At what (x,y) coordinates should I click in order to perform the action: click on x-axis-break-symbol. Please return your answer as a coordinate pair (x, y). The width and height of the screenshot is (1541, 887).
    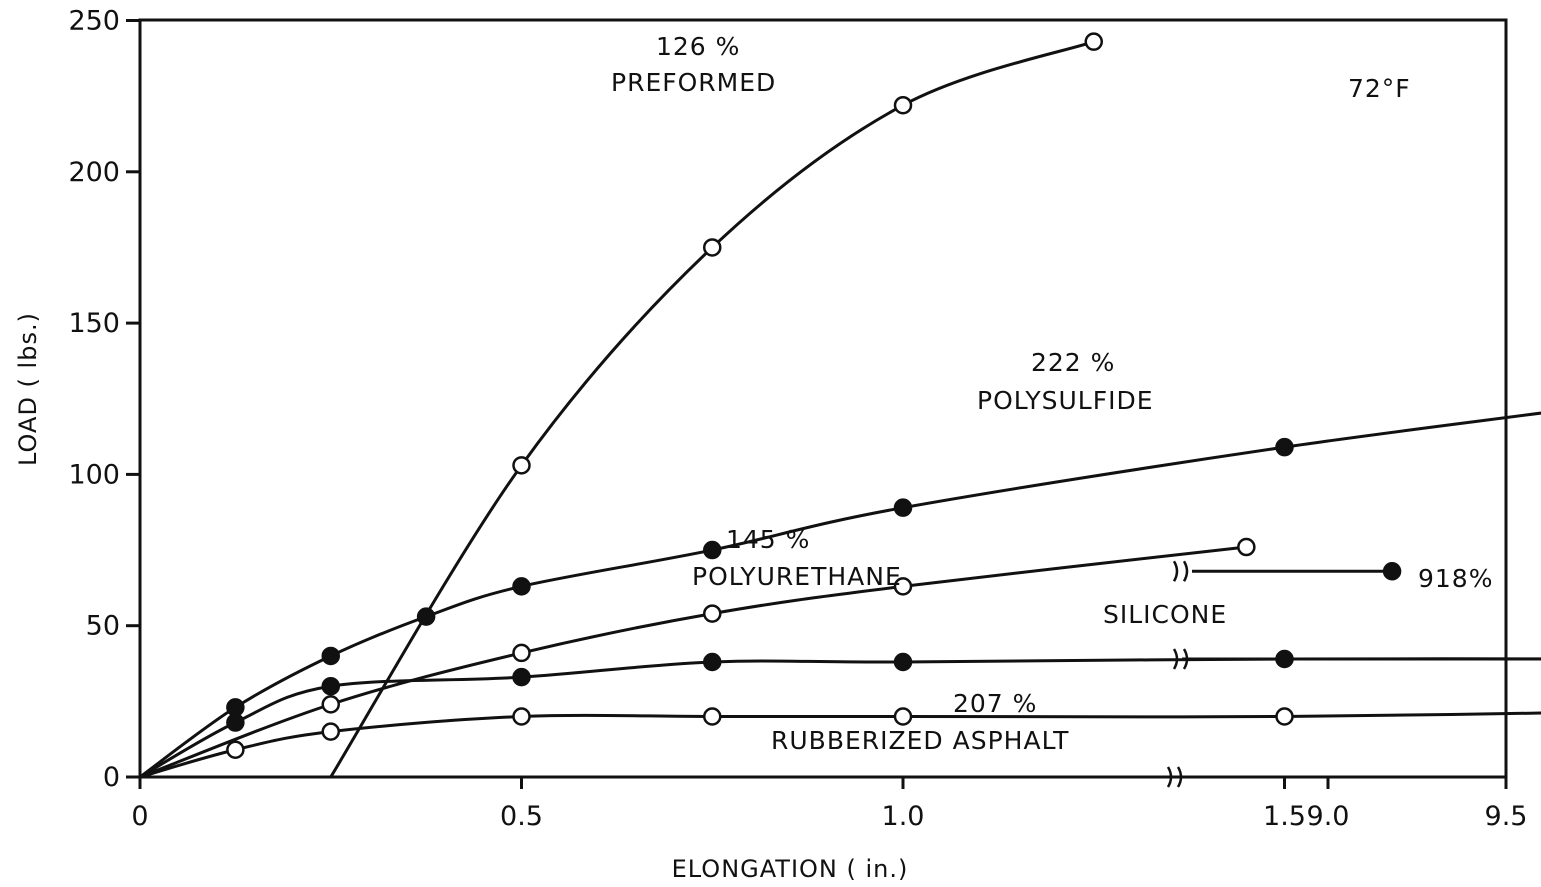
    Looking at the image, I should click on (1174, 777).